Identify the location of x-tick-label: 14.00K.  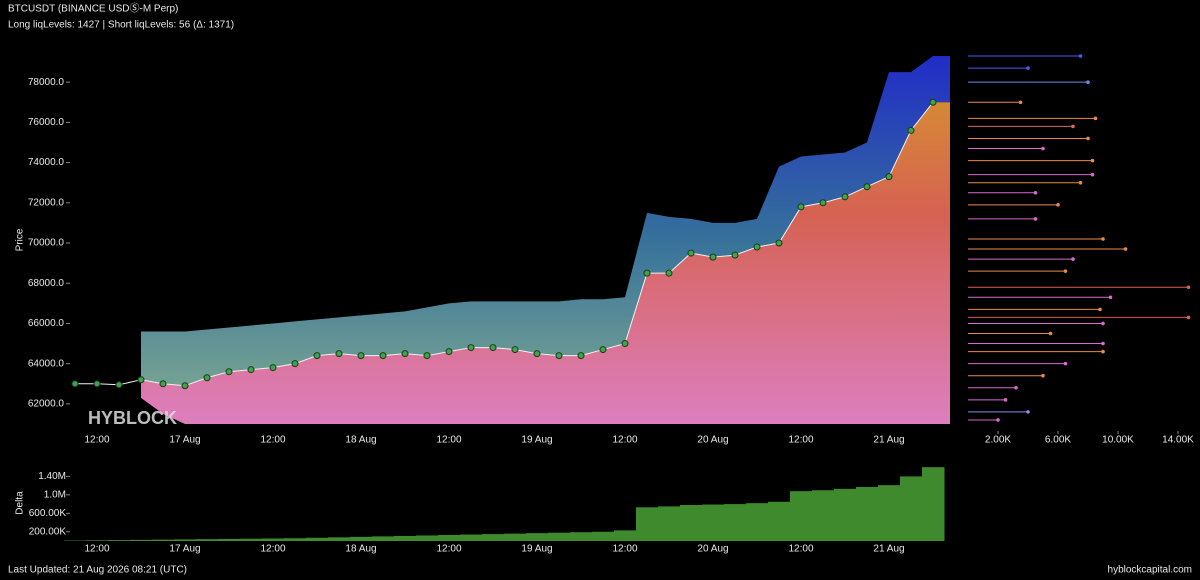
(1178, 440).